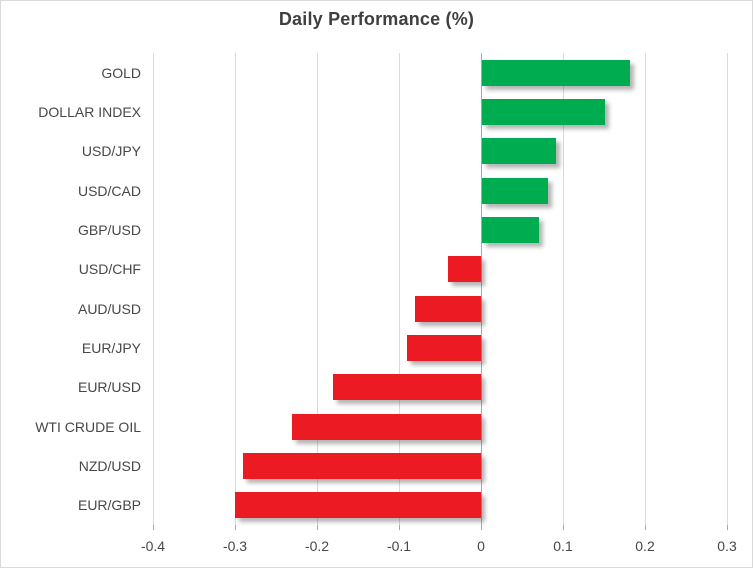  What do you see at coordinates (153, 546) in the screenshot?
I see `x-axis-tick-label: -0.4` at bounding box center [153, 546].